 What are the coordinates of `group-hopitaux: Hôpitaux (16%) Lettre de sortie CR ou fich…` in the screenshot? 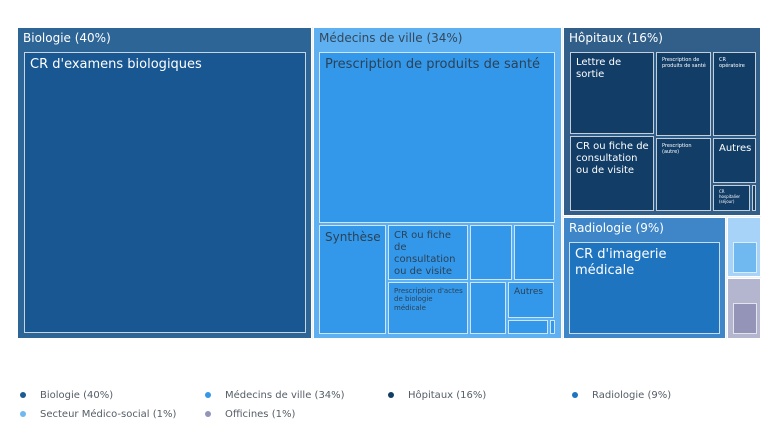 It's located at (662, 121).